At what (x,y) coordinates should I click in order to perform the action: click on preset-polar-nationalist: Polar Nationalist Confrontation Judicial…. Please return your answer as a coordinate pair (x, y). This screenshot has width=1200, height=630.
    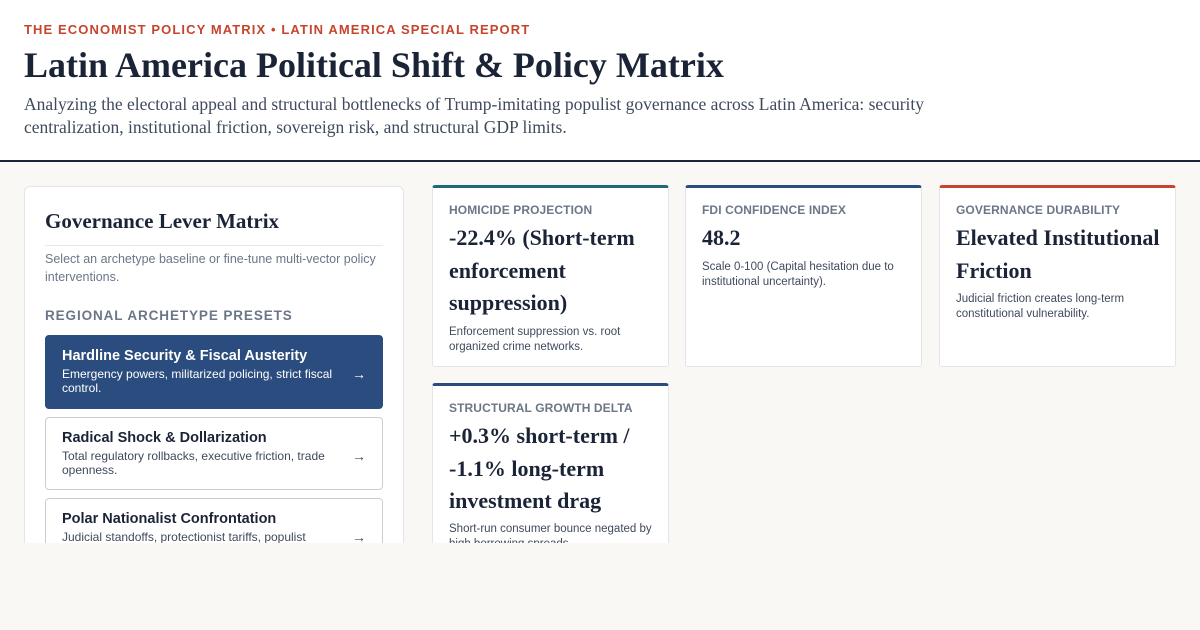
    Looking at the image, I should click on (214, 520).